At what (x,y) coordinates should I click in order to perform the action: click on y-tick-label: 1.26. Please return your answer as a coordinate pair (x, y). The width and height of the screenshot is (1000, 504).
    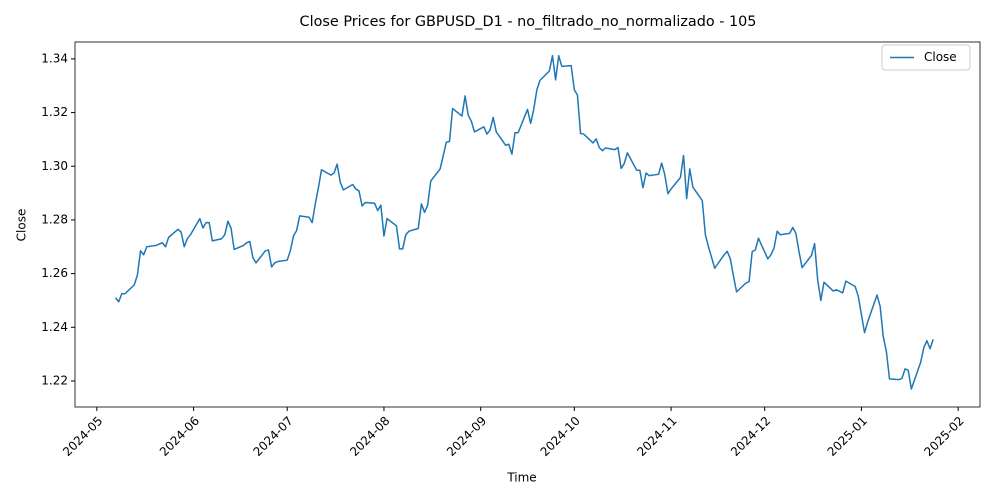
    Looking at the image, I should click on (54, 273).